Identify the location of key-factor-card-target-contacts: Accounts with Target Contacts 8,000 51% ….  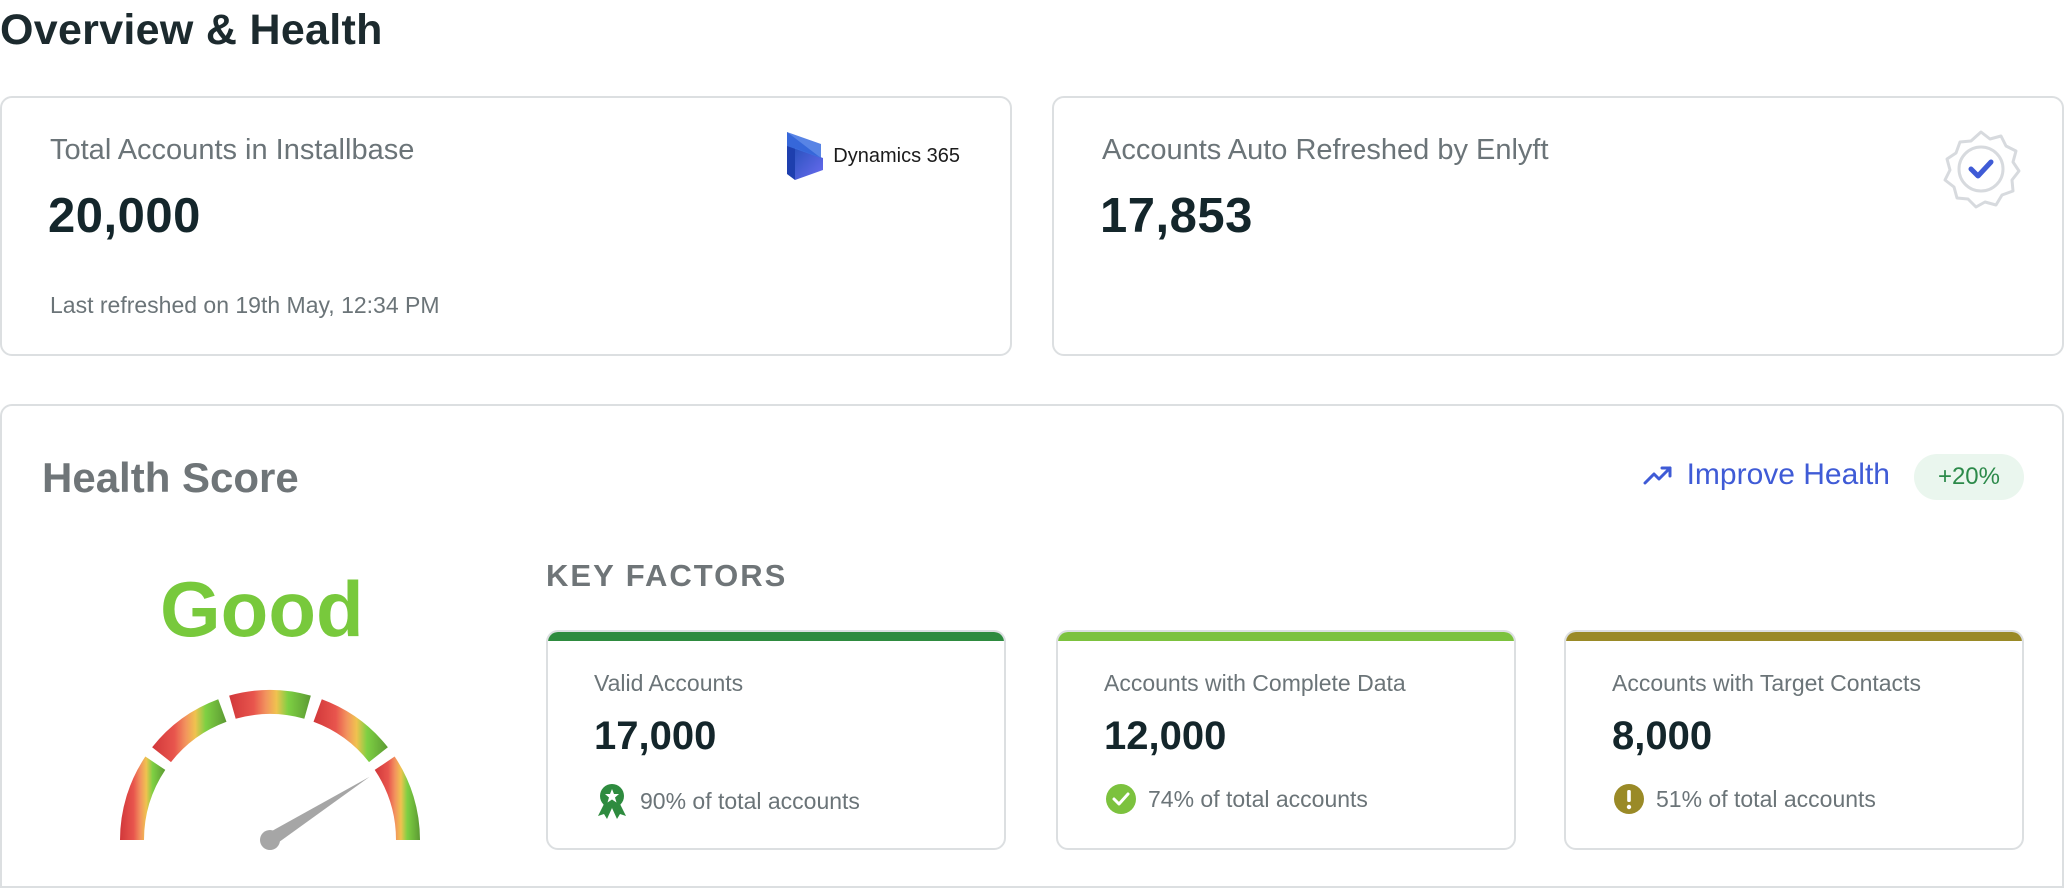
(1794, 740).